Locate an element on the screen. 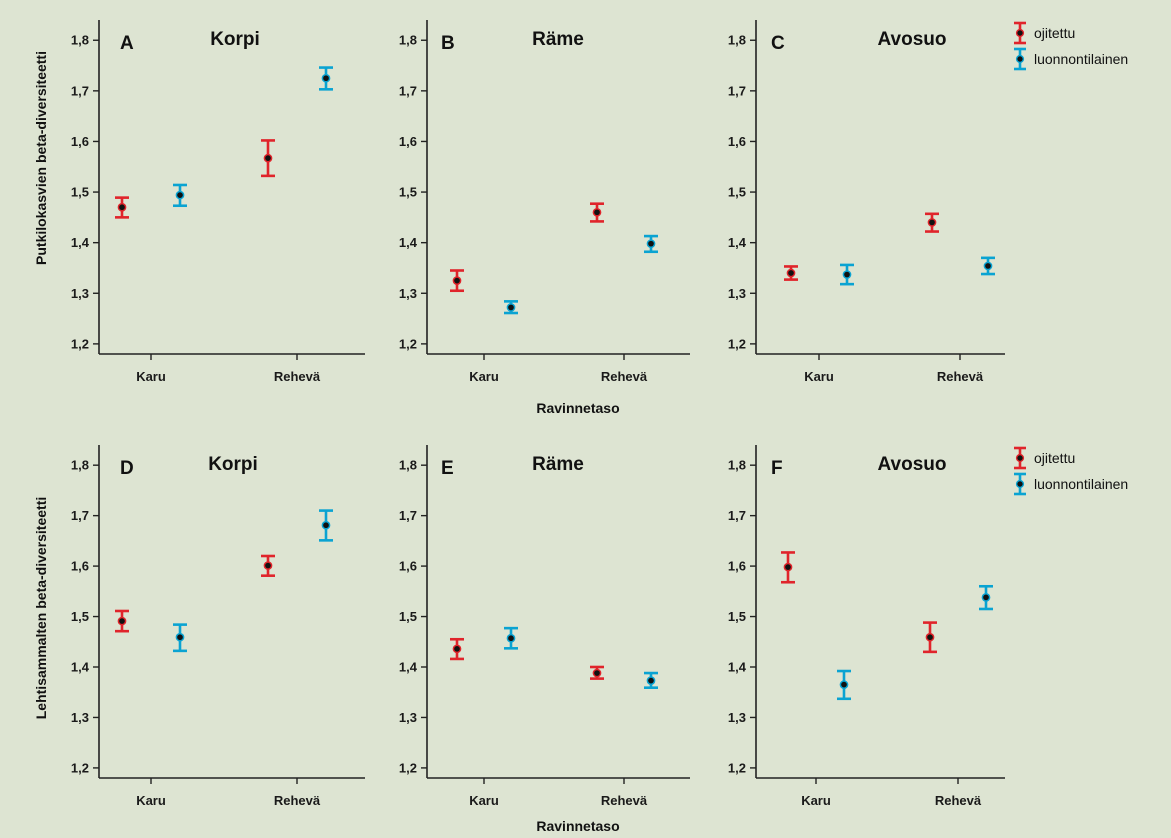 This screenshot has height=838, width=1171. panel-letter: C is located at coordinates (778, 43).